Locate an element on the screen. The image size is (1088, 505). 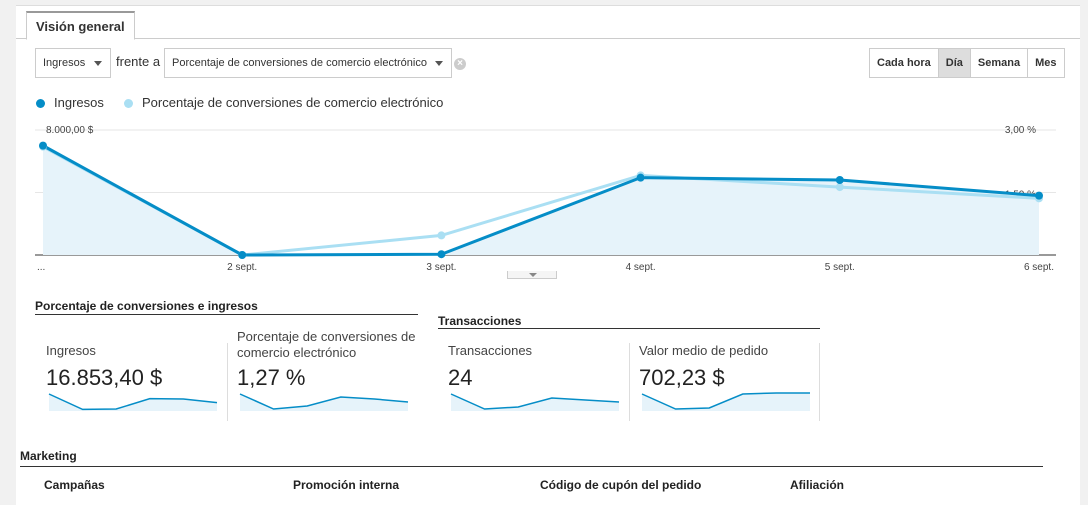
section-title: Porcentaje de conversiones e ingresos is located at coordinates (146, 306).